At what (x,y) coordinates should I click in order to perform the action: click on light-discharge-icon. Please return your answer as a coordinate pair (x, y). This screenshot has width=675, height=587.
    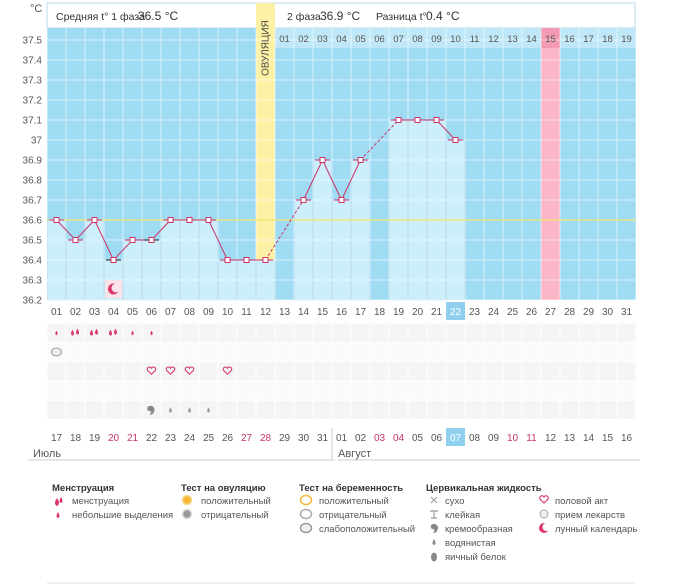
    Looking at the image, I should click on (58, 515).